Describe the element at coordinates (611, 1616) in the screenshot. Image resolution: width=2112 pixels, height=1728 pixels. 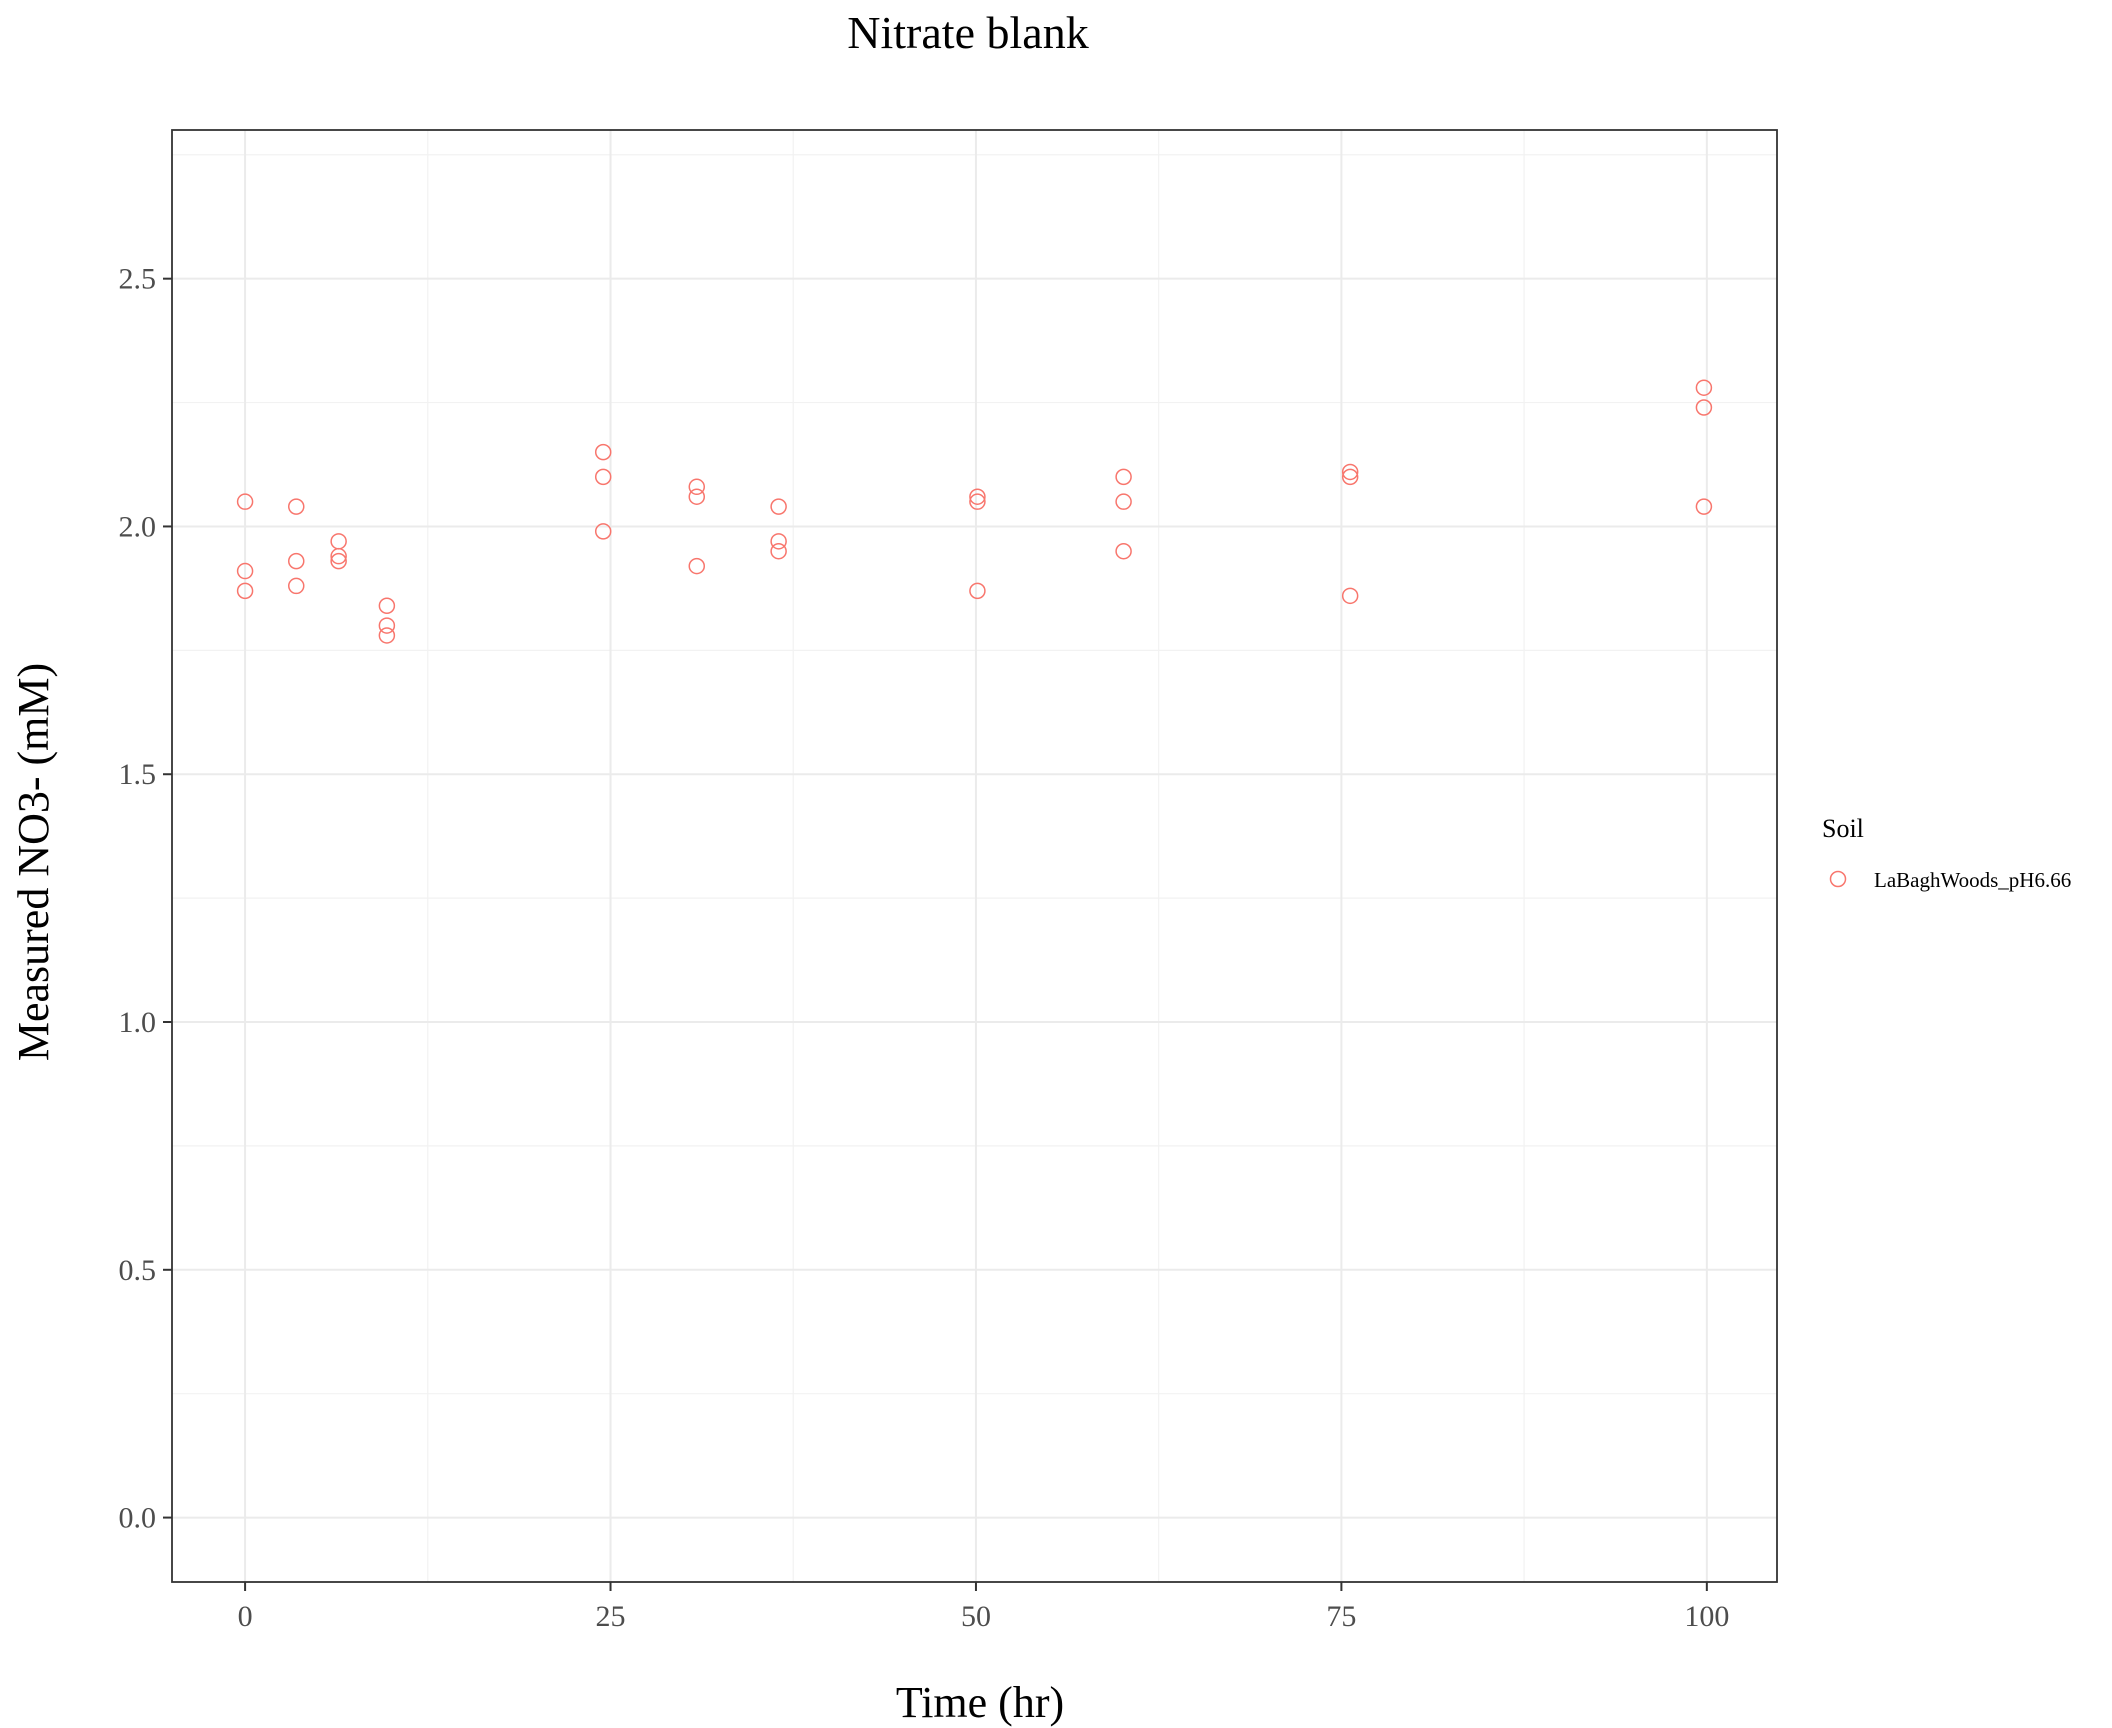
I see `x-tick-label: 25` at that location.